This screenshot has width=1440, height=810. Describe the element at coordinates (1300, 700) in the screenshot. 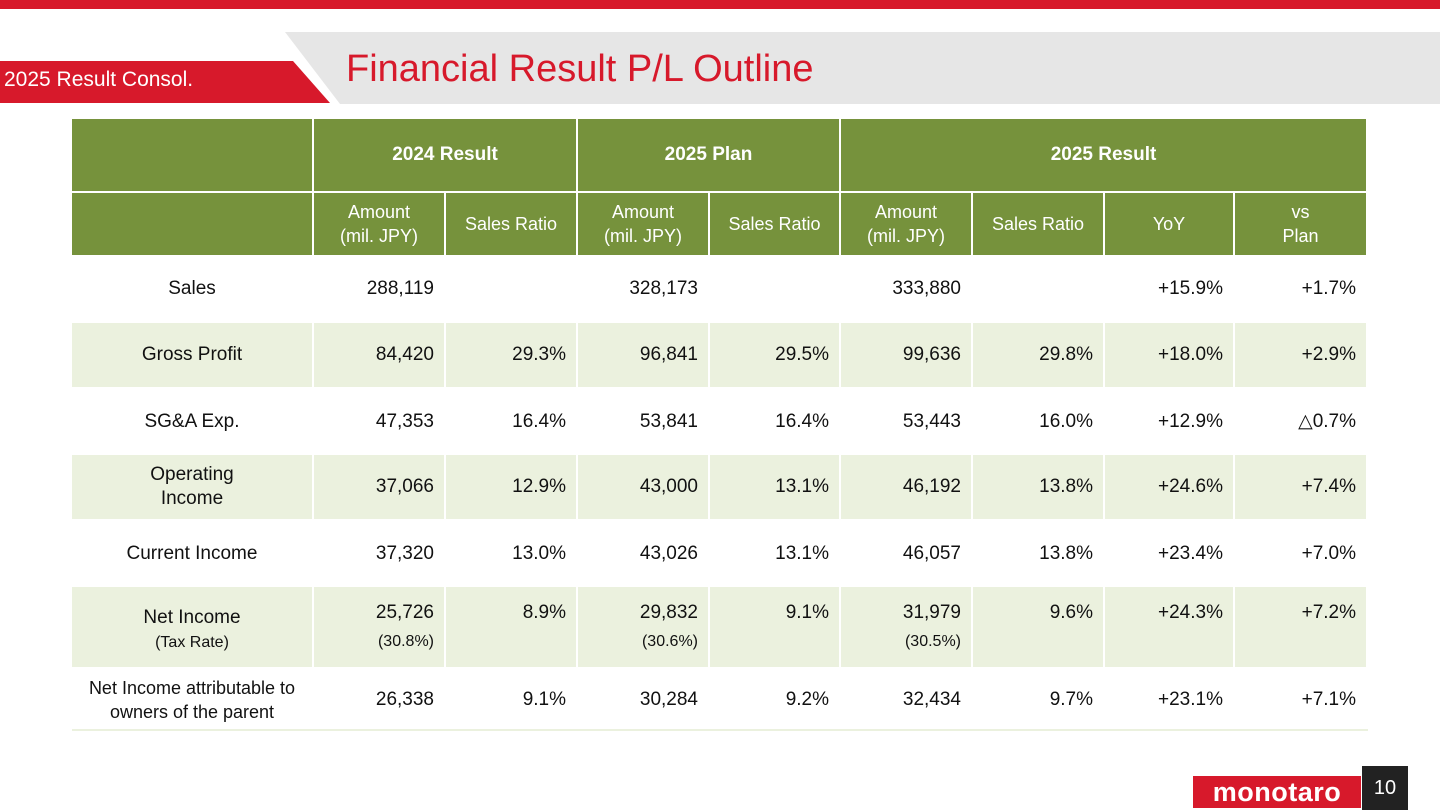

I see `table-cell: +7.1%` at that location.